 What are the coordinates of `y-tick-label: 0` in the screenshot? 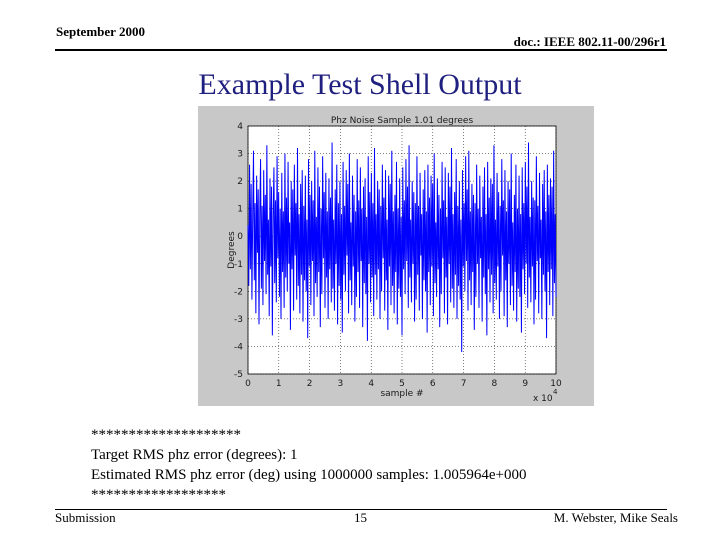 It's located at (240, 237).